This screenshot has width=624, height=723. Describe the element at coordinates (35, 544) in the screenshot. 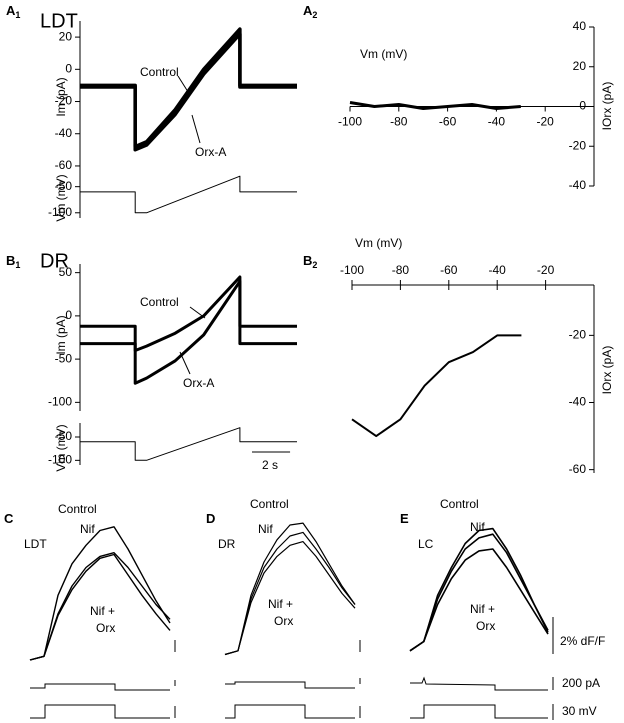

I see `panel-title: LDT` at that location.